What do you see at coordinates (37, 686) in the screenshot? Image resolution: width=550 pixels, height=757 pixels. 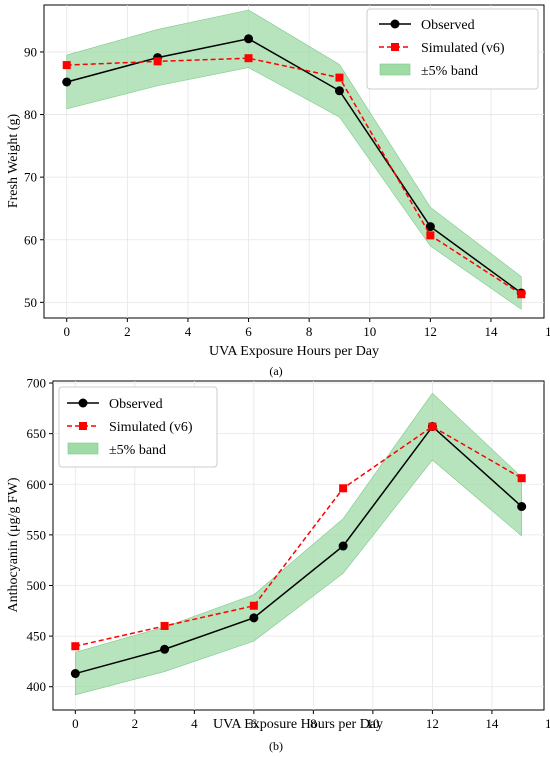 I see `panel-b-y-tick-label: 400` at bounding box center [37, 686].